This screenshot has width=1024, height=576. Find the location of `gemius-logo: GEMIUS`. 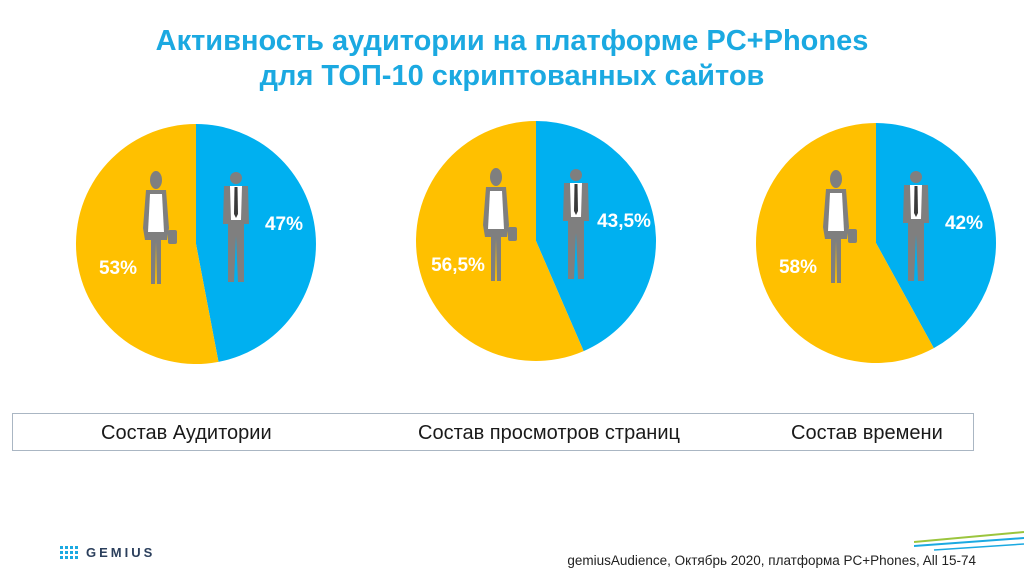

gemius-logo: GEMIUS is located at coordinates (107, 552).